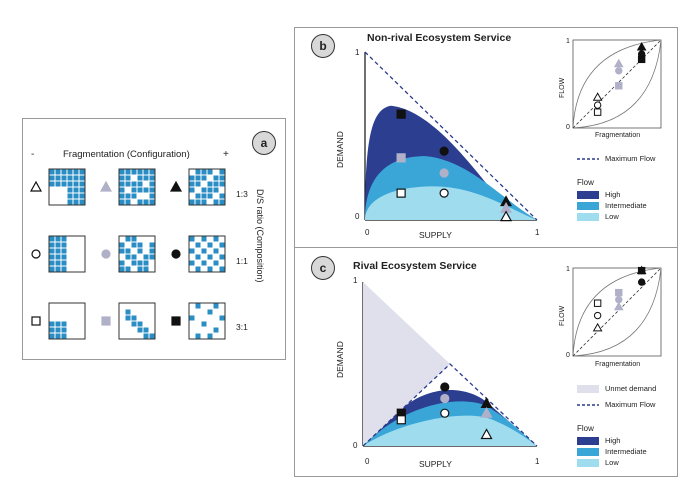  Describe the element at coordinates (631, 388) in the screenshot. I see `legend-c-unmet-label: Unmet demand` at that location.